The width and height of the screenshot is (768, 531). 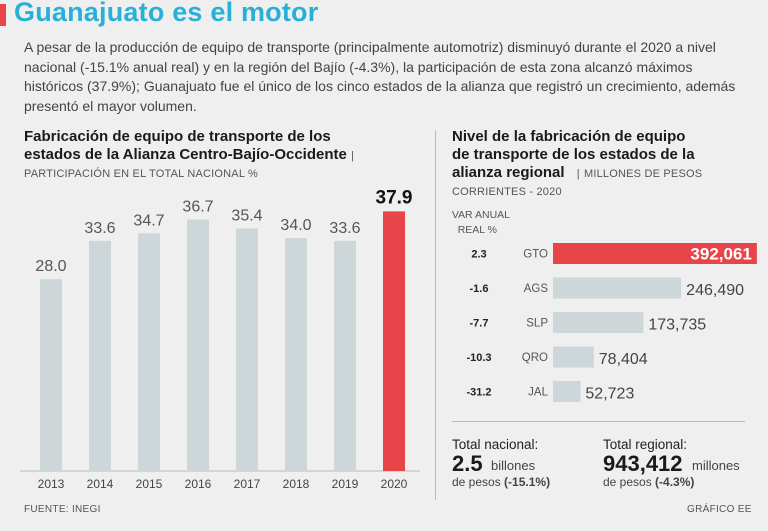 I want to click on regional-total-label: Total regional:, so click(x=645, y=444).